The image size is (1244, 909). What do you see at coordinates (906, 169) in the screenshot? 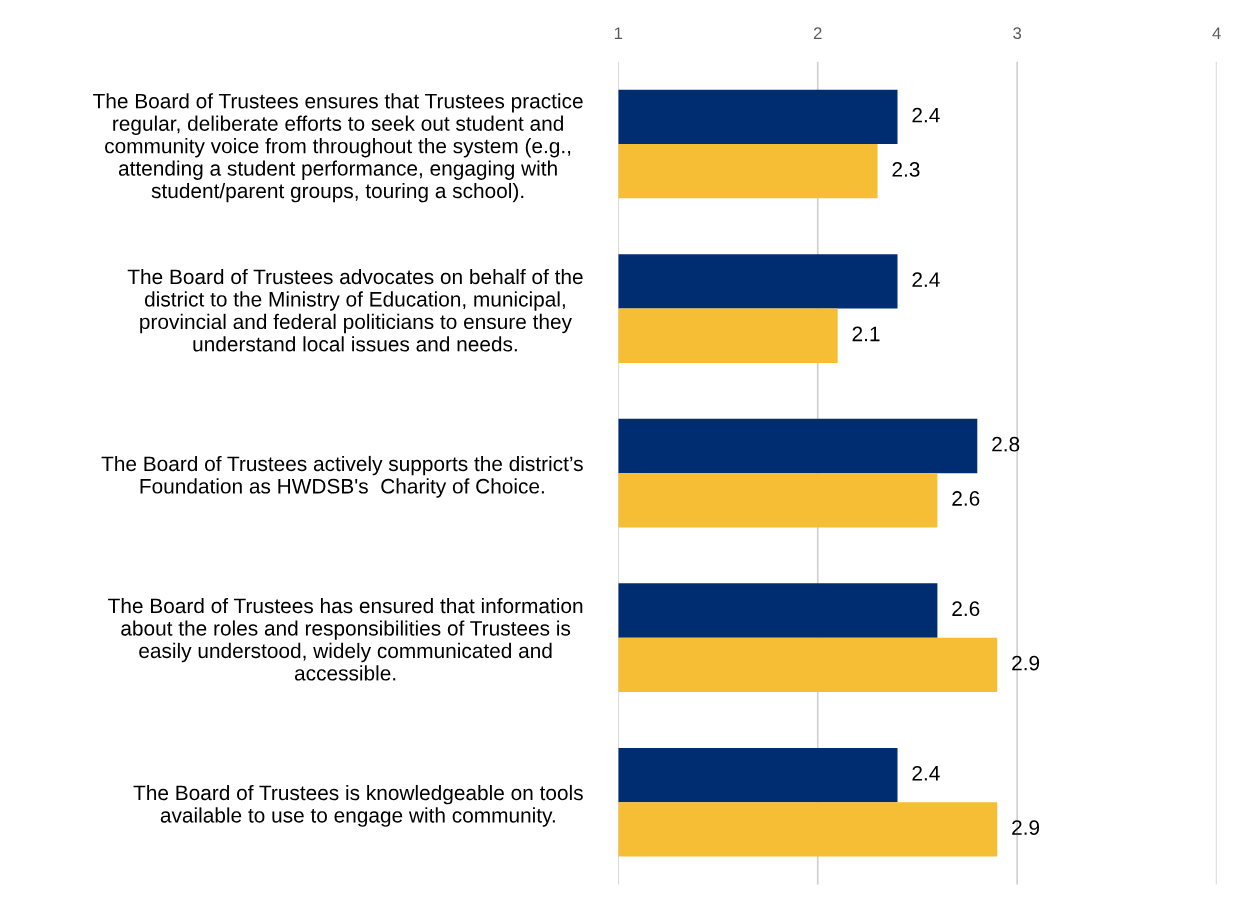
I see `data-label: 2.3` at bounding box center [906, 169].